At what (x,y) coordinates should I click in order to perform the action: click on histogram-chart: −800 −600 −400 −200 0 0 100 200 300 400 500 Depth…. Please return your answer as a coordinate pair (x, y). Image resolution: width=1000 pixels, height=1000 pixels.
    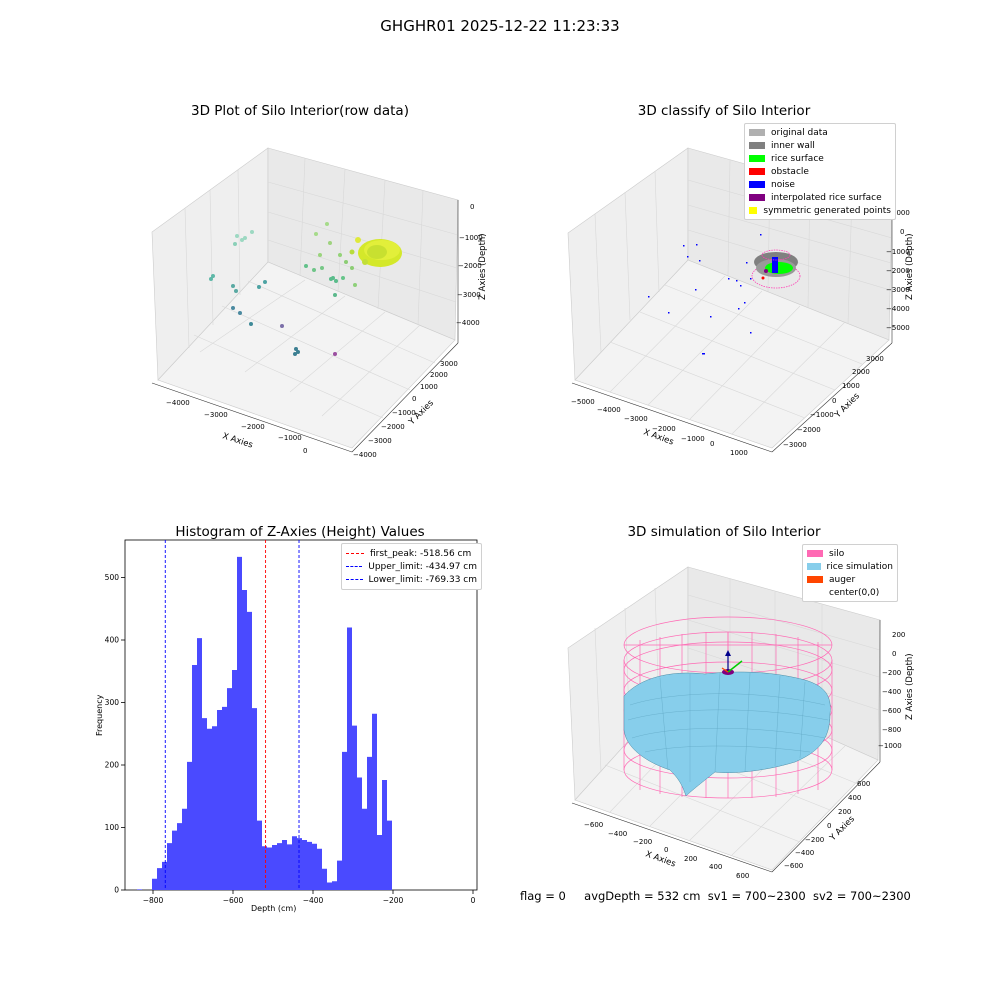
    Looking at the image, I should click on (286, 726).